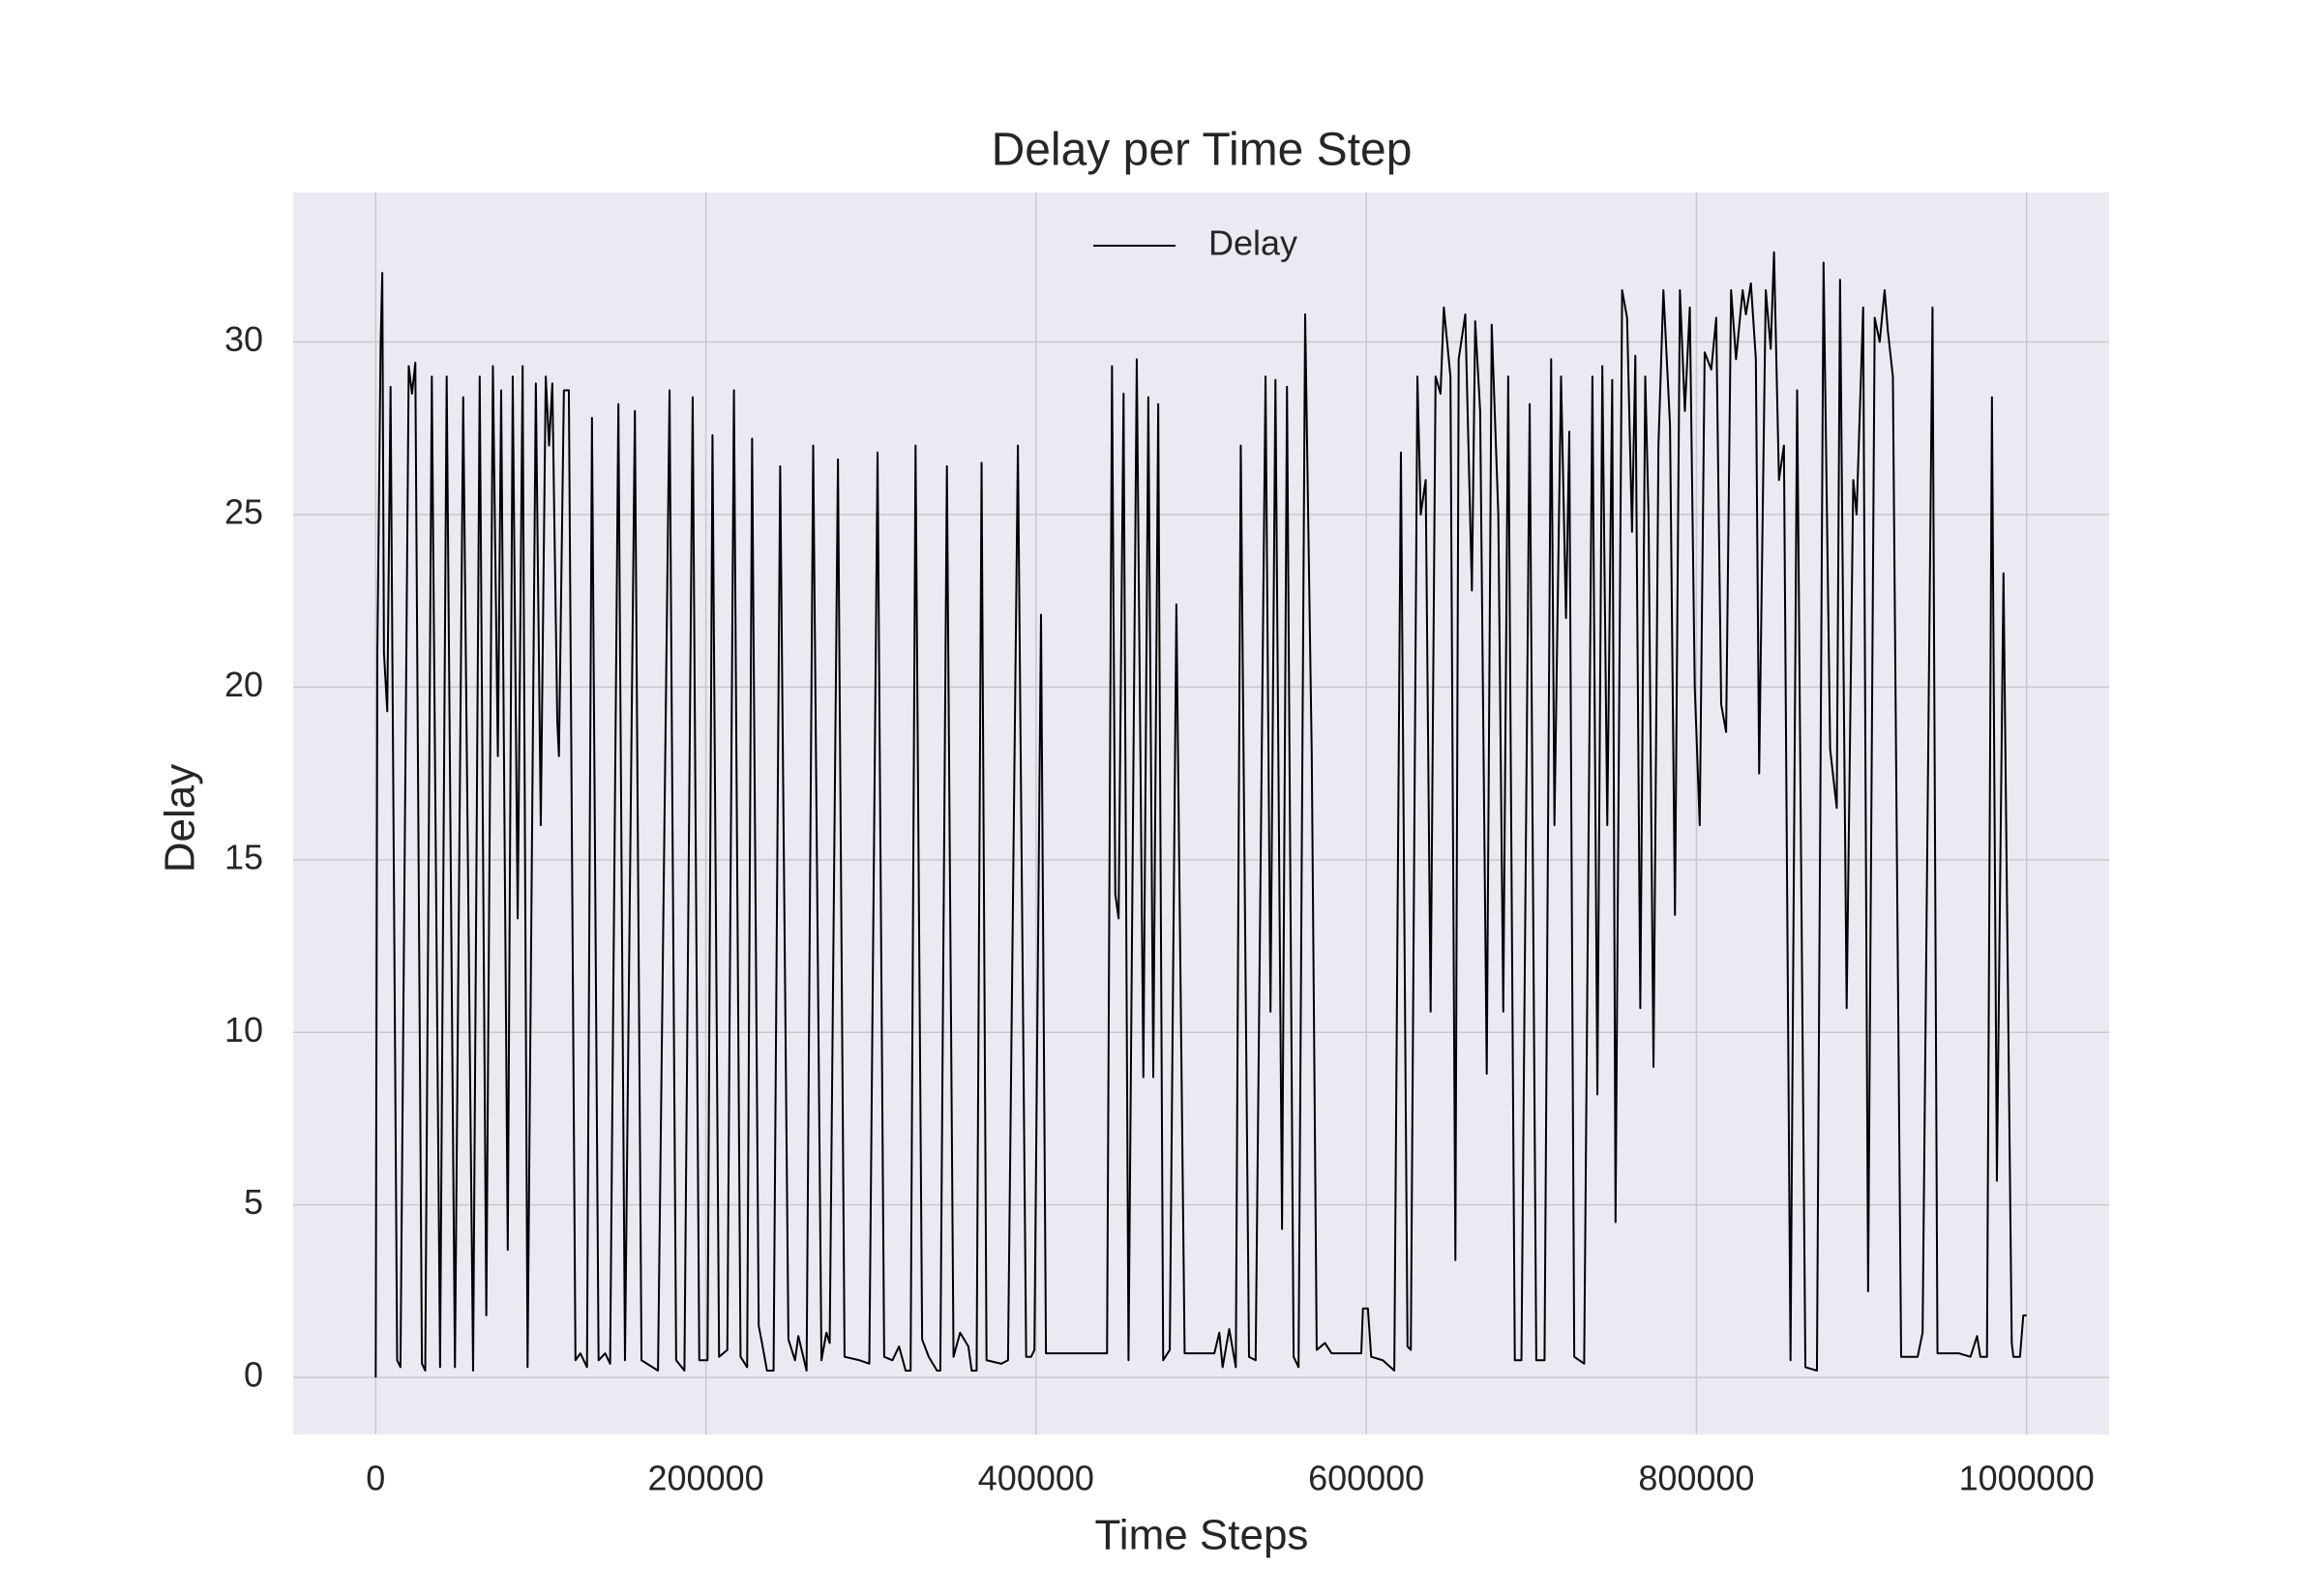  I want to click on y-tick-label: 10, so click(243, 1029).